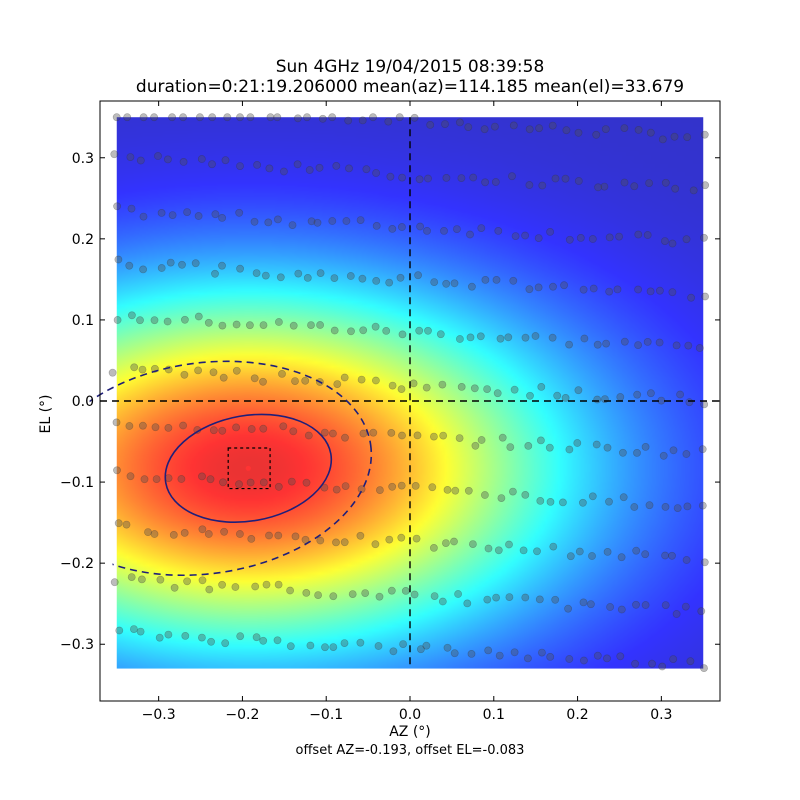 Image resolution: width=800 pixels, height=800 pixels. What do you see at coordinates (83, 240) in the screenshot?
I see `y-tick-label: 0.2` at bounding box center [83, 240].